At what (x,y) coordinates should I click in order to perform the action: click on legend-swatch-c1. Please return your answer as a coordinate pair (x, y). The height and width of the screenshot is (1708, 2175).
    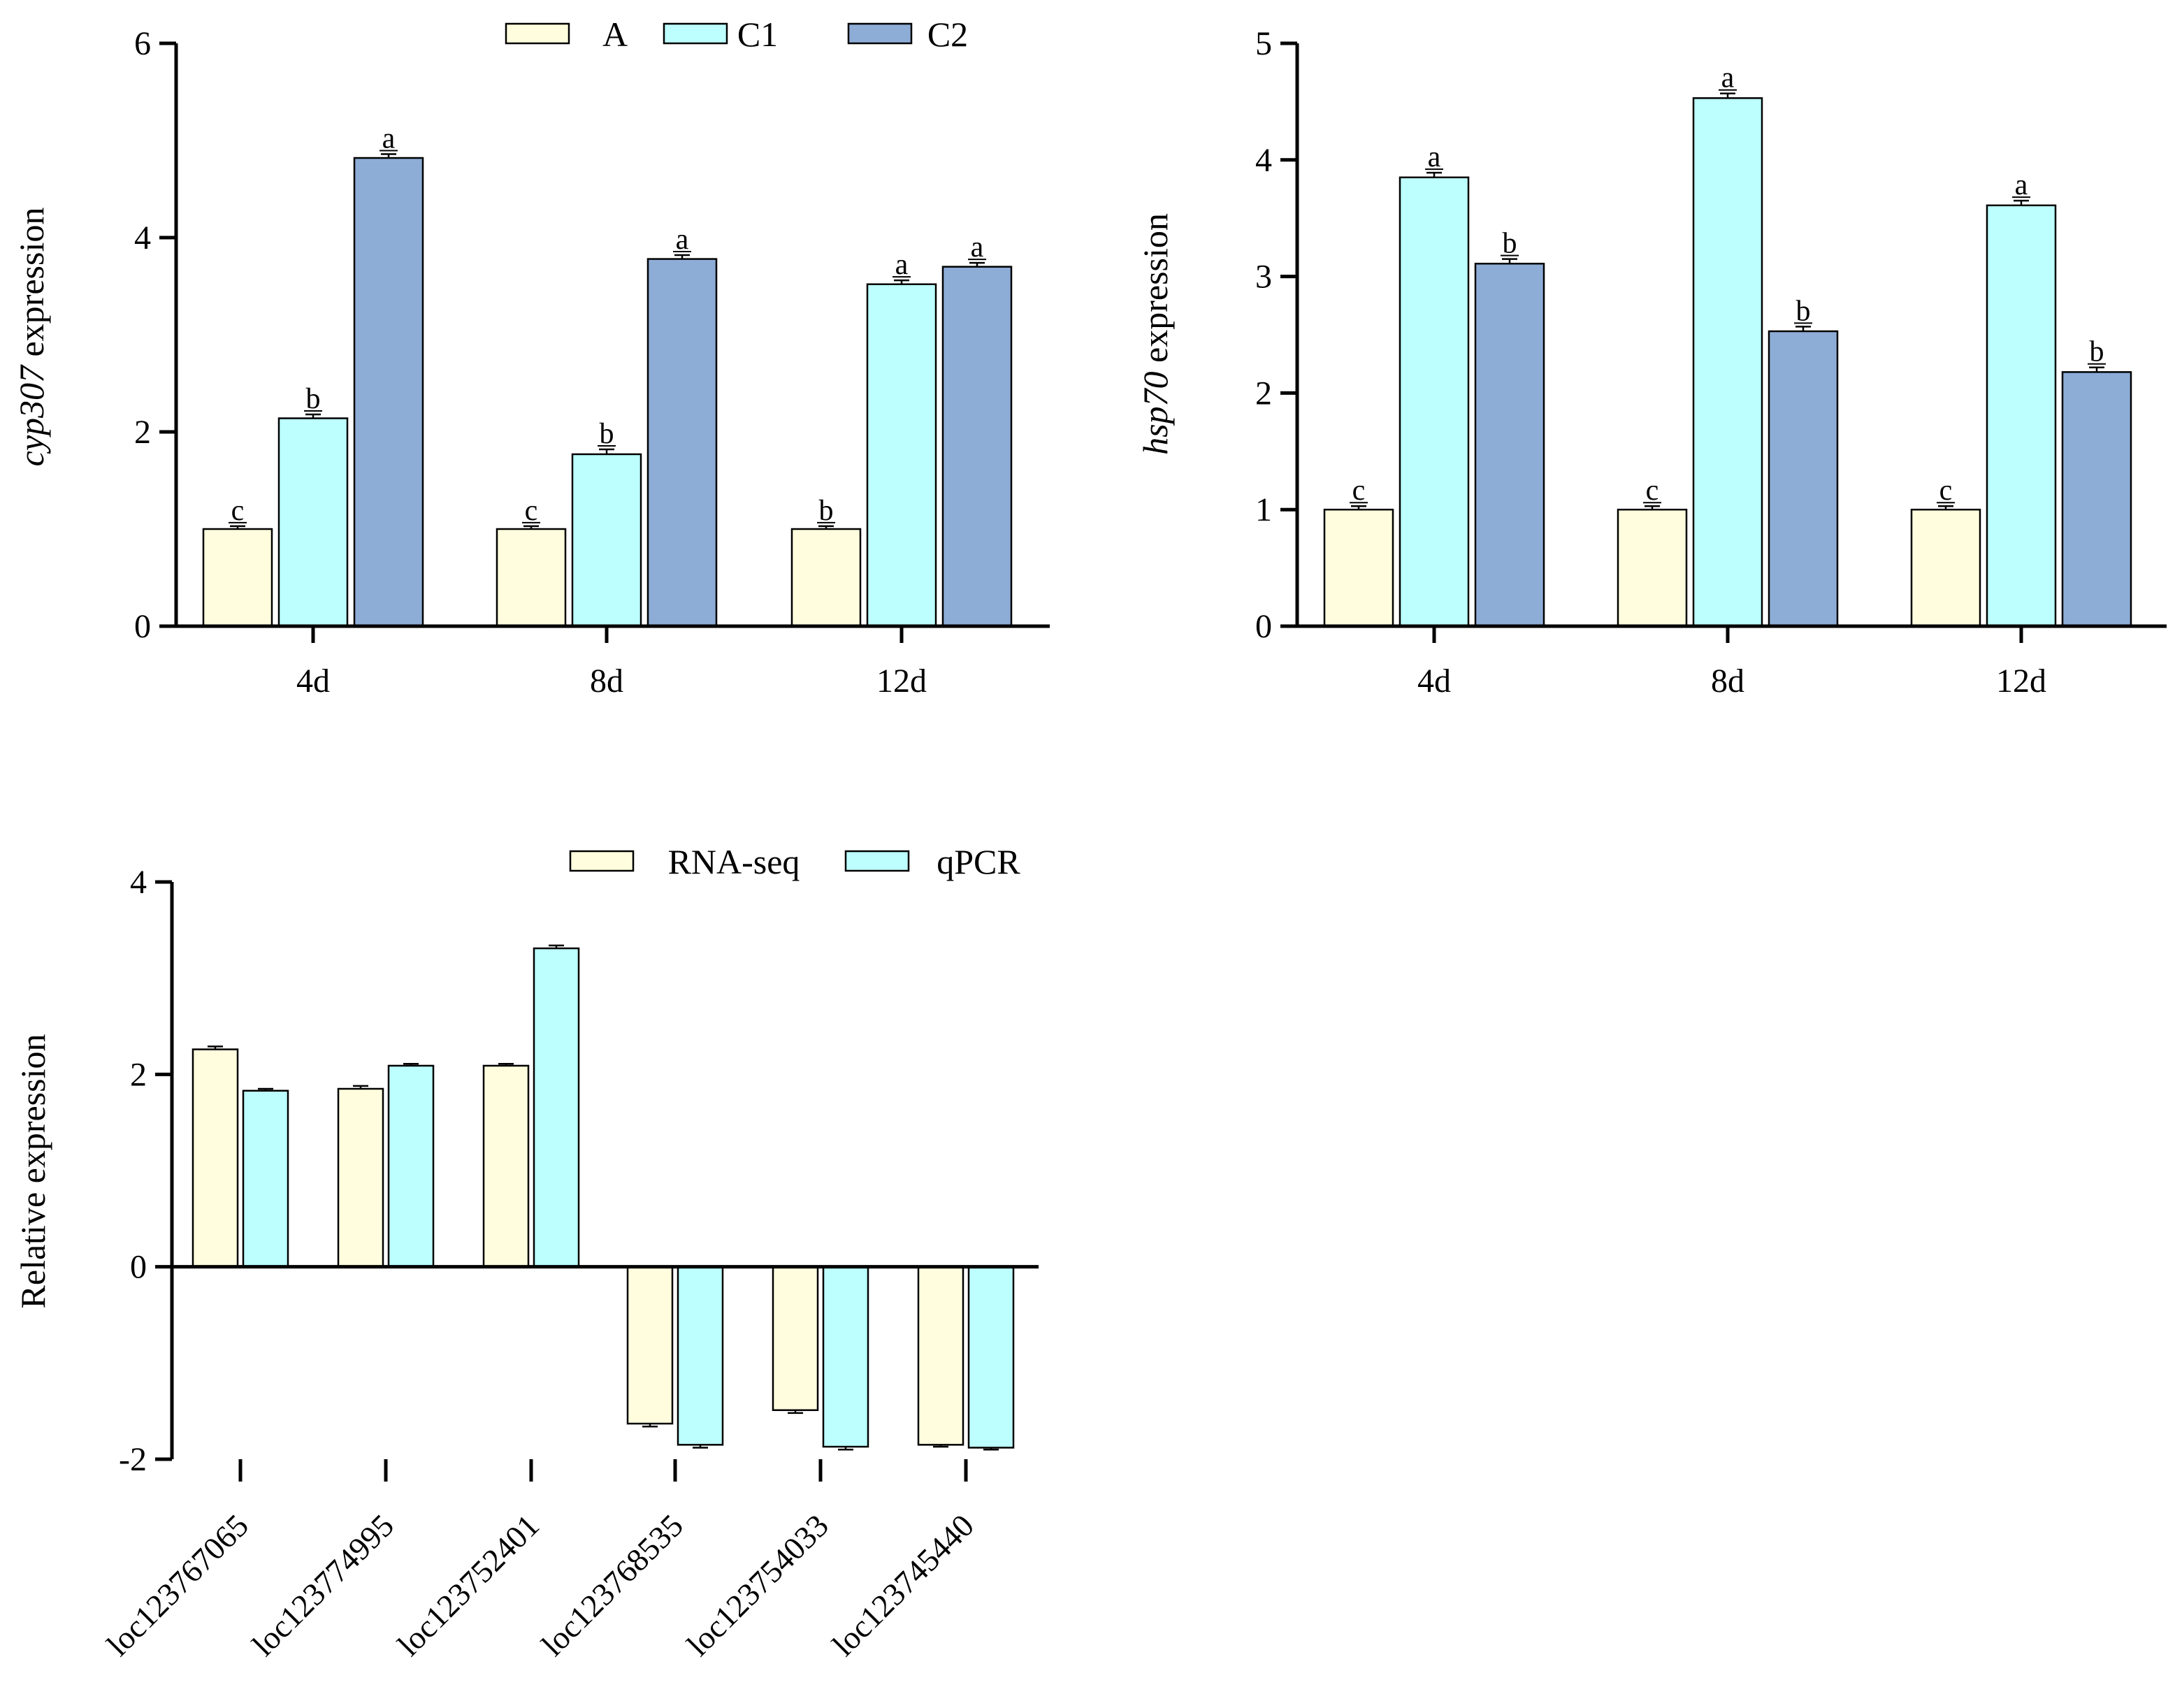
    Looking at the image, I should click on (695, 33).